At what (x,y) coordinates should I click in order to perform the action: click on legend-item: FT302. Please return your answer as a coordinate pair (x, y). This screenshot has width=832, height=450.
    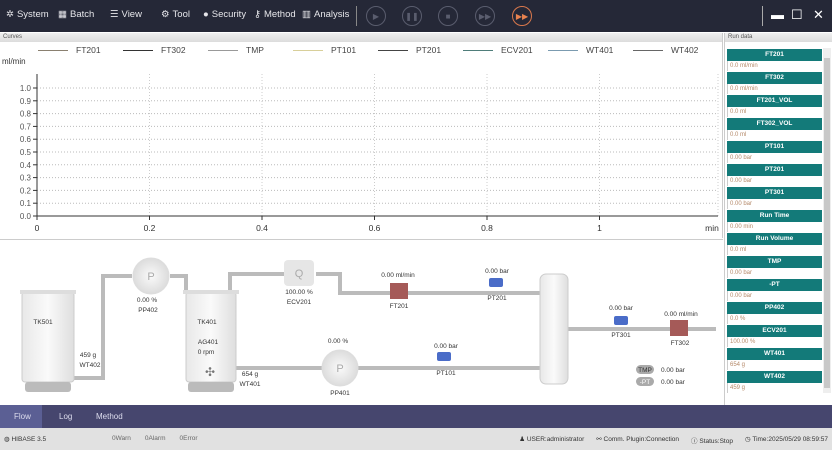
    Looking at the image, I should click on (165, 50).